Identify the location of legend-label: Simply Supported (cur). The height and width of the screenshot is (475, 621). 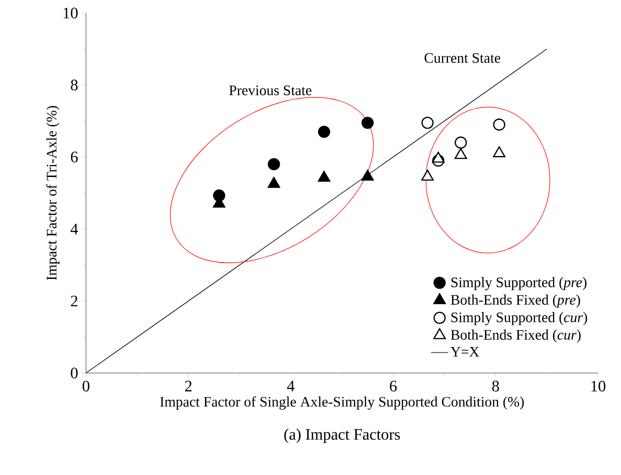
(519, 319).